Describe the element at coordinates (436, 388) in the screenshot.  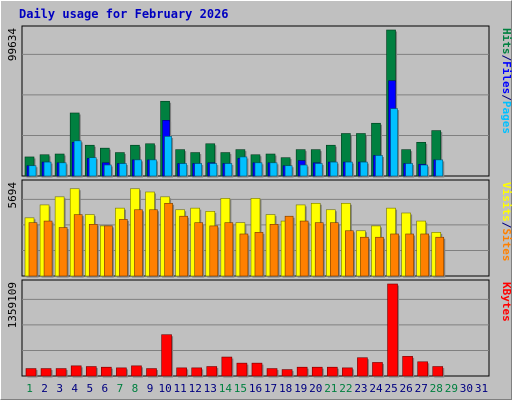
I see `x-tick-label: 28` at that location.